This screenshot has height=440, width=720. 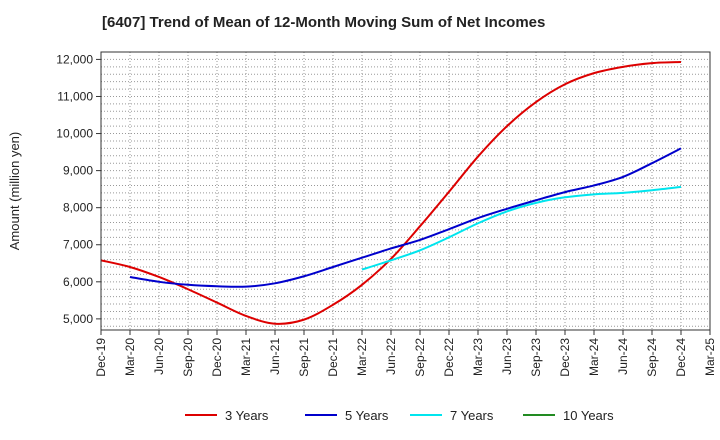 I want to click on x-tick-label: Sep-23, so click(x=536, y=357).